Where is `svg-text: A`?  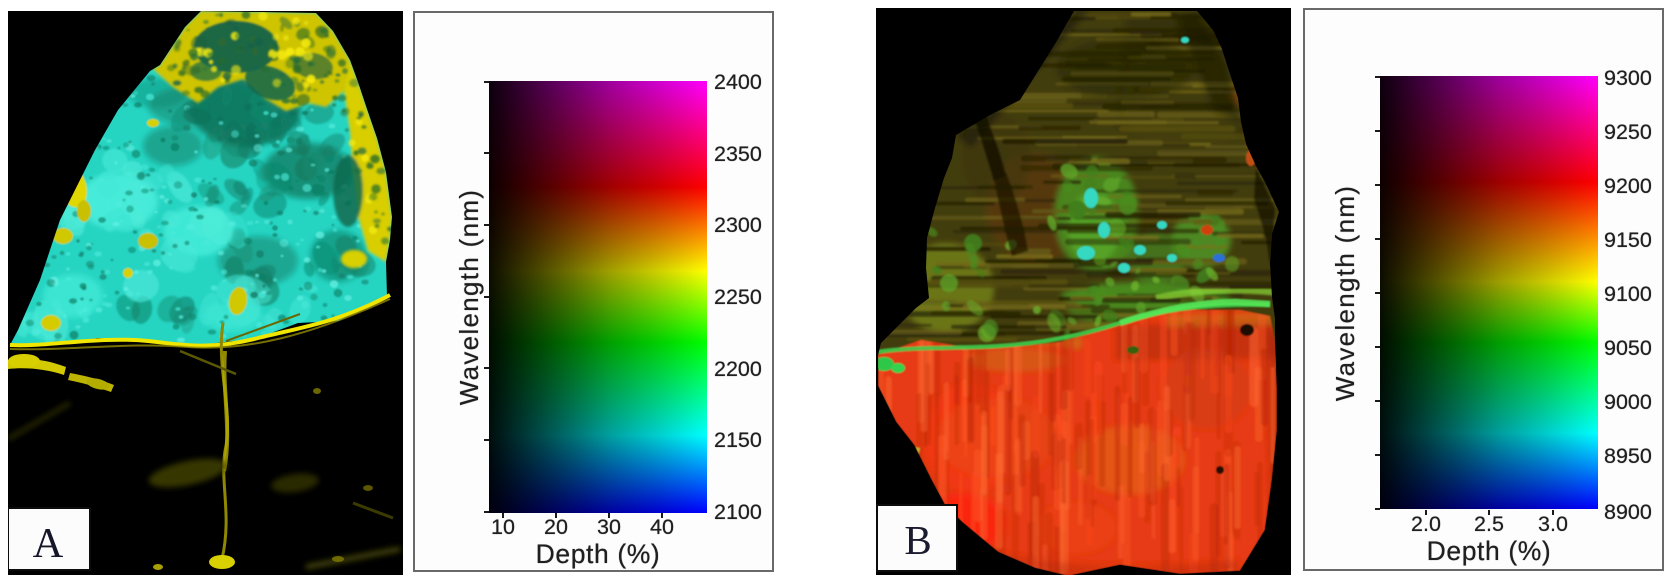 svg-text: A is located at coordinates (48, 543).